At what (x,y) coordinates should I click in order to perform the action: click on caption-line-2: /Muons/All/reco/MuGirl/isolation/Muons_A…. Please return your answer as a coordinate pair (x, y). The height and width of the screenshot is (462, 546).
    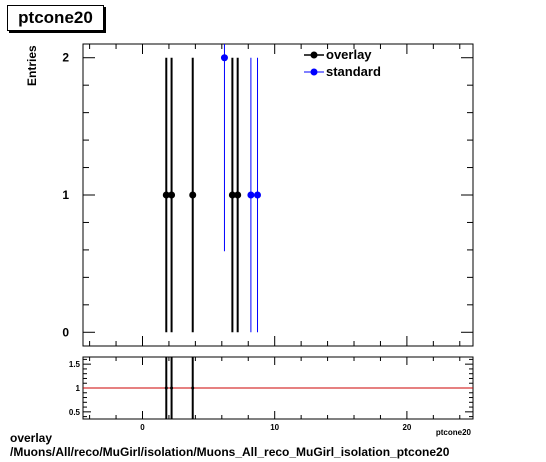
    Looking at the image, I should click on (230, 452).